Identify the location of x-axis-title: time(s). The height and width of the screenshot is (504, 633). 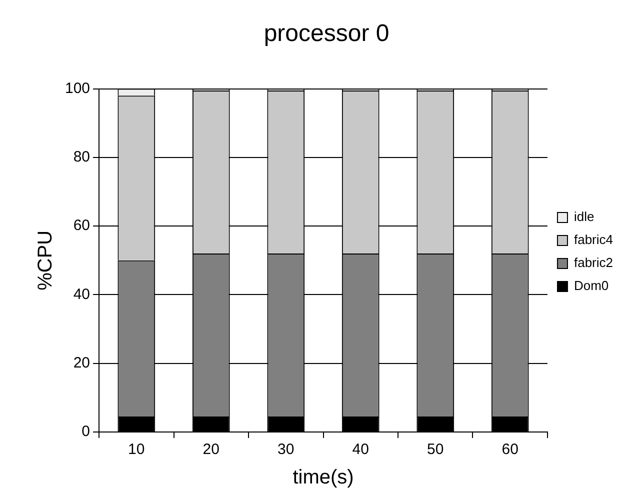
(323, 477).